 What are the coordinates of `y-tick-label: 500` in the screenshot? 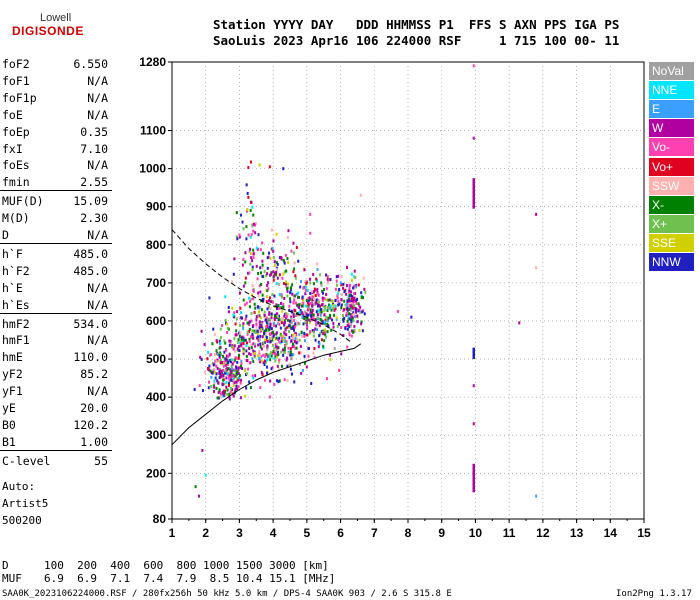 It's located at (156, 359).